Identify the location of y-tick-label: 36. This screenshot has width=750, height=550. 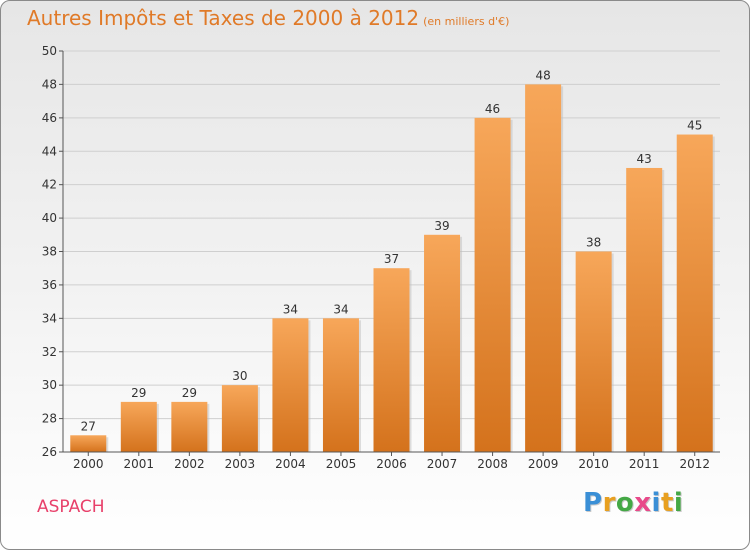
(49, 285).